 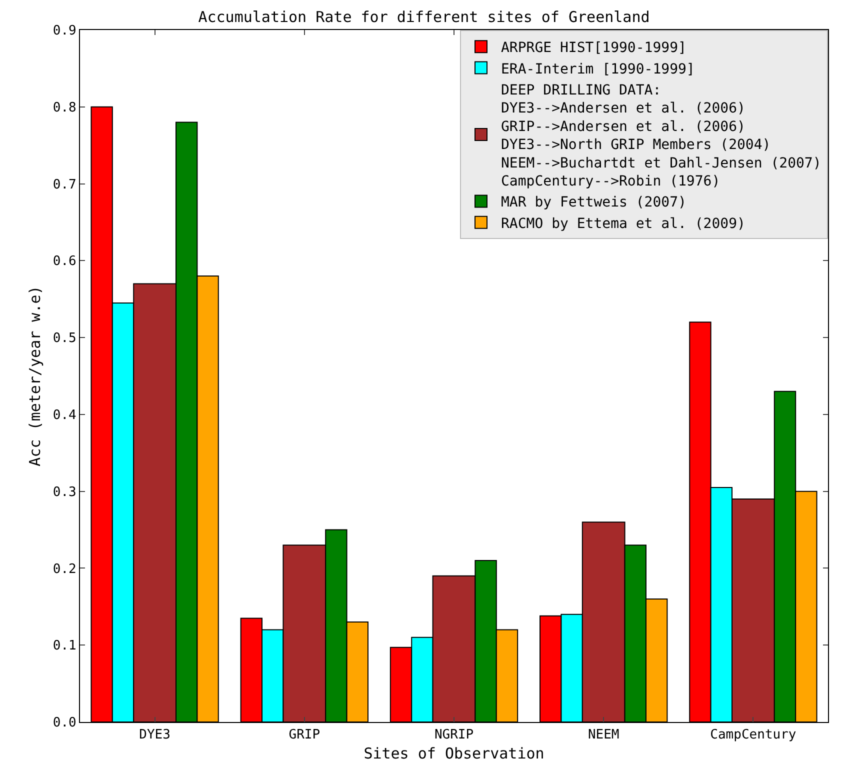 What do you see at coordinates (64, 723) in the screenshot?
I see `y-tick-label: 0.0` at bounding box center [64, 723].